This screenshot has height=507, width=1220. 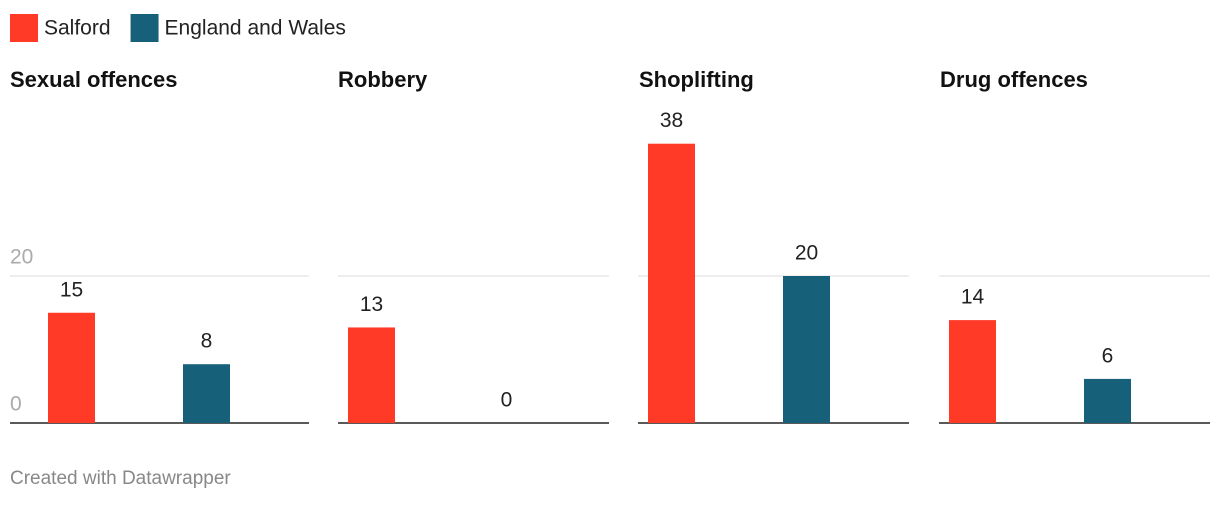 I want to click on panel-title: Drug offences, so click(x=1014, y=79).